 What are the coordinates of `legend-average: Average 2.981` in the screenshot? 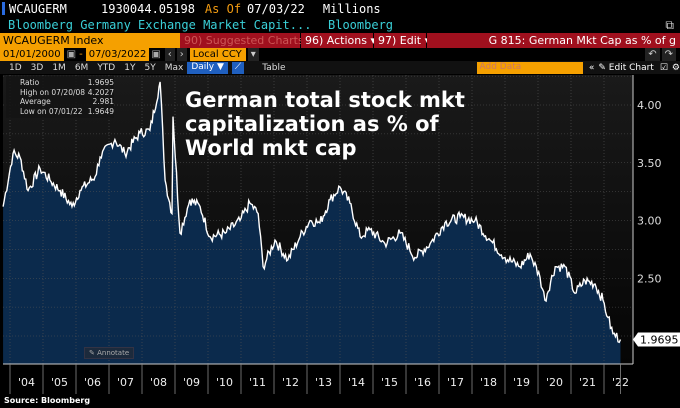 It's located at (67, 102).